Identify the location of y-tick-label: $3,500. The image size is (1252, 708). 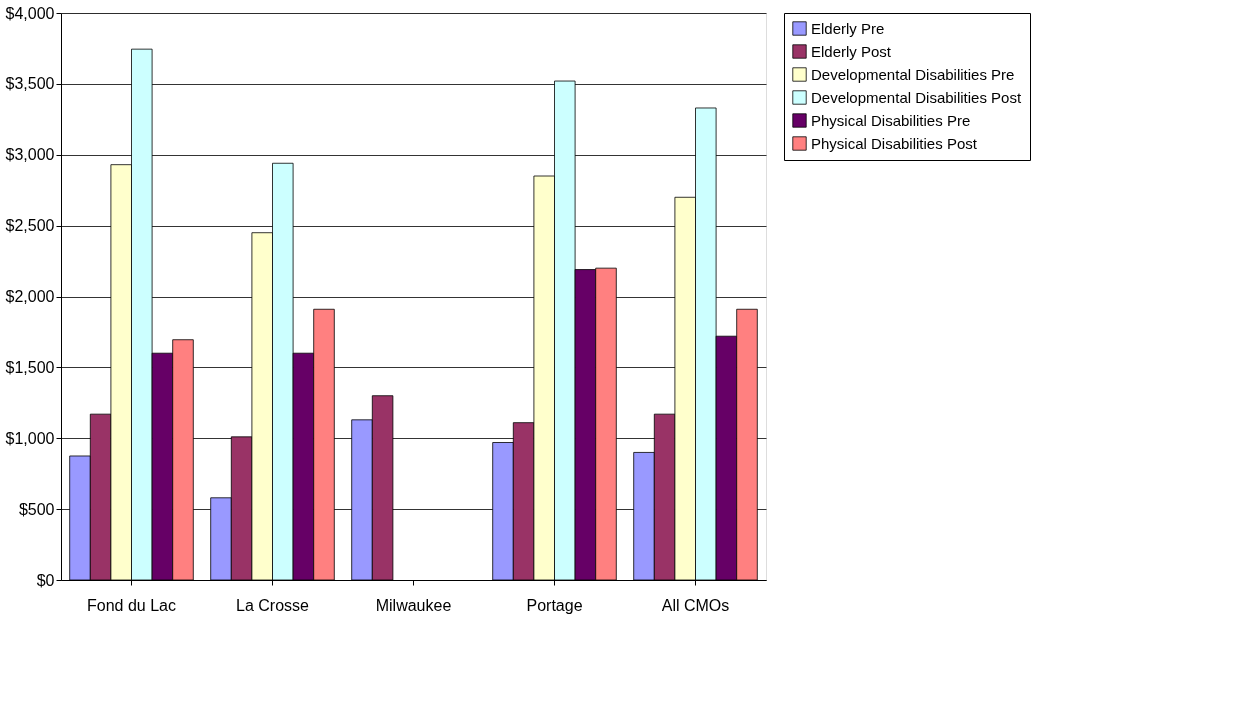
(30, 84).